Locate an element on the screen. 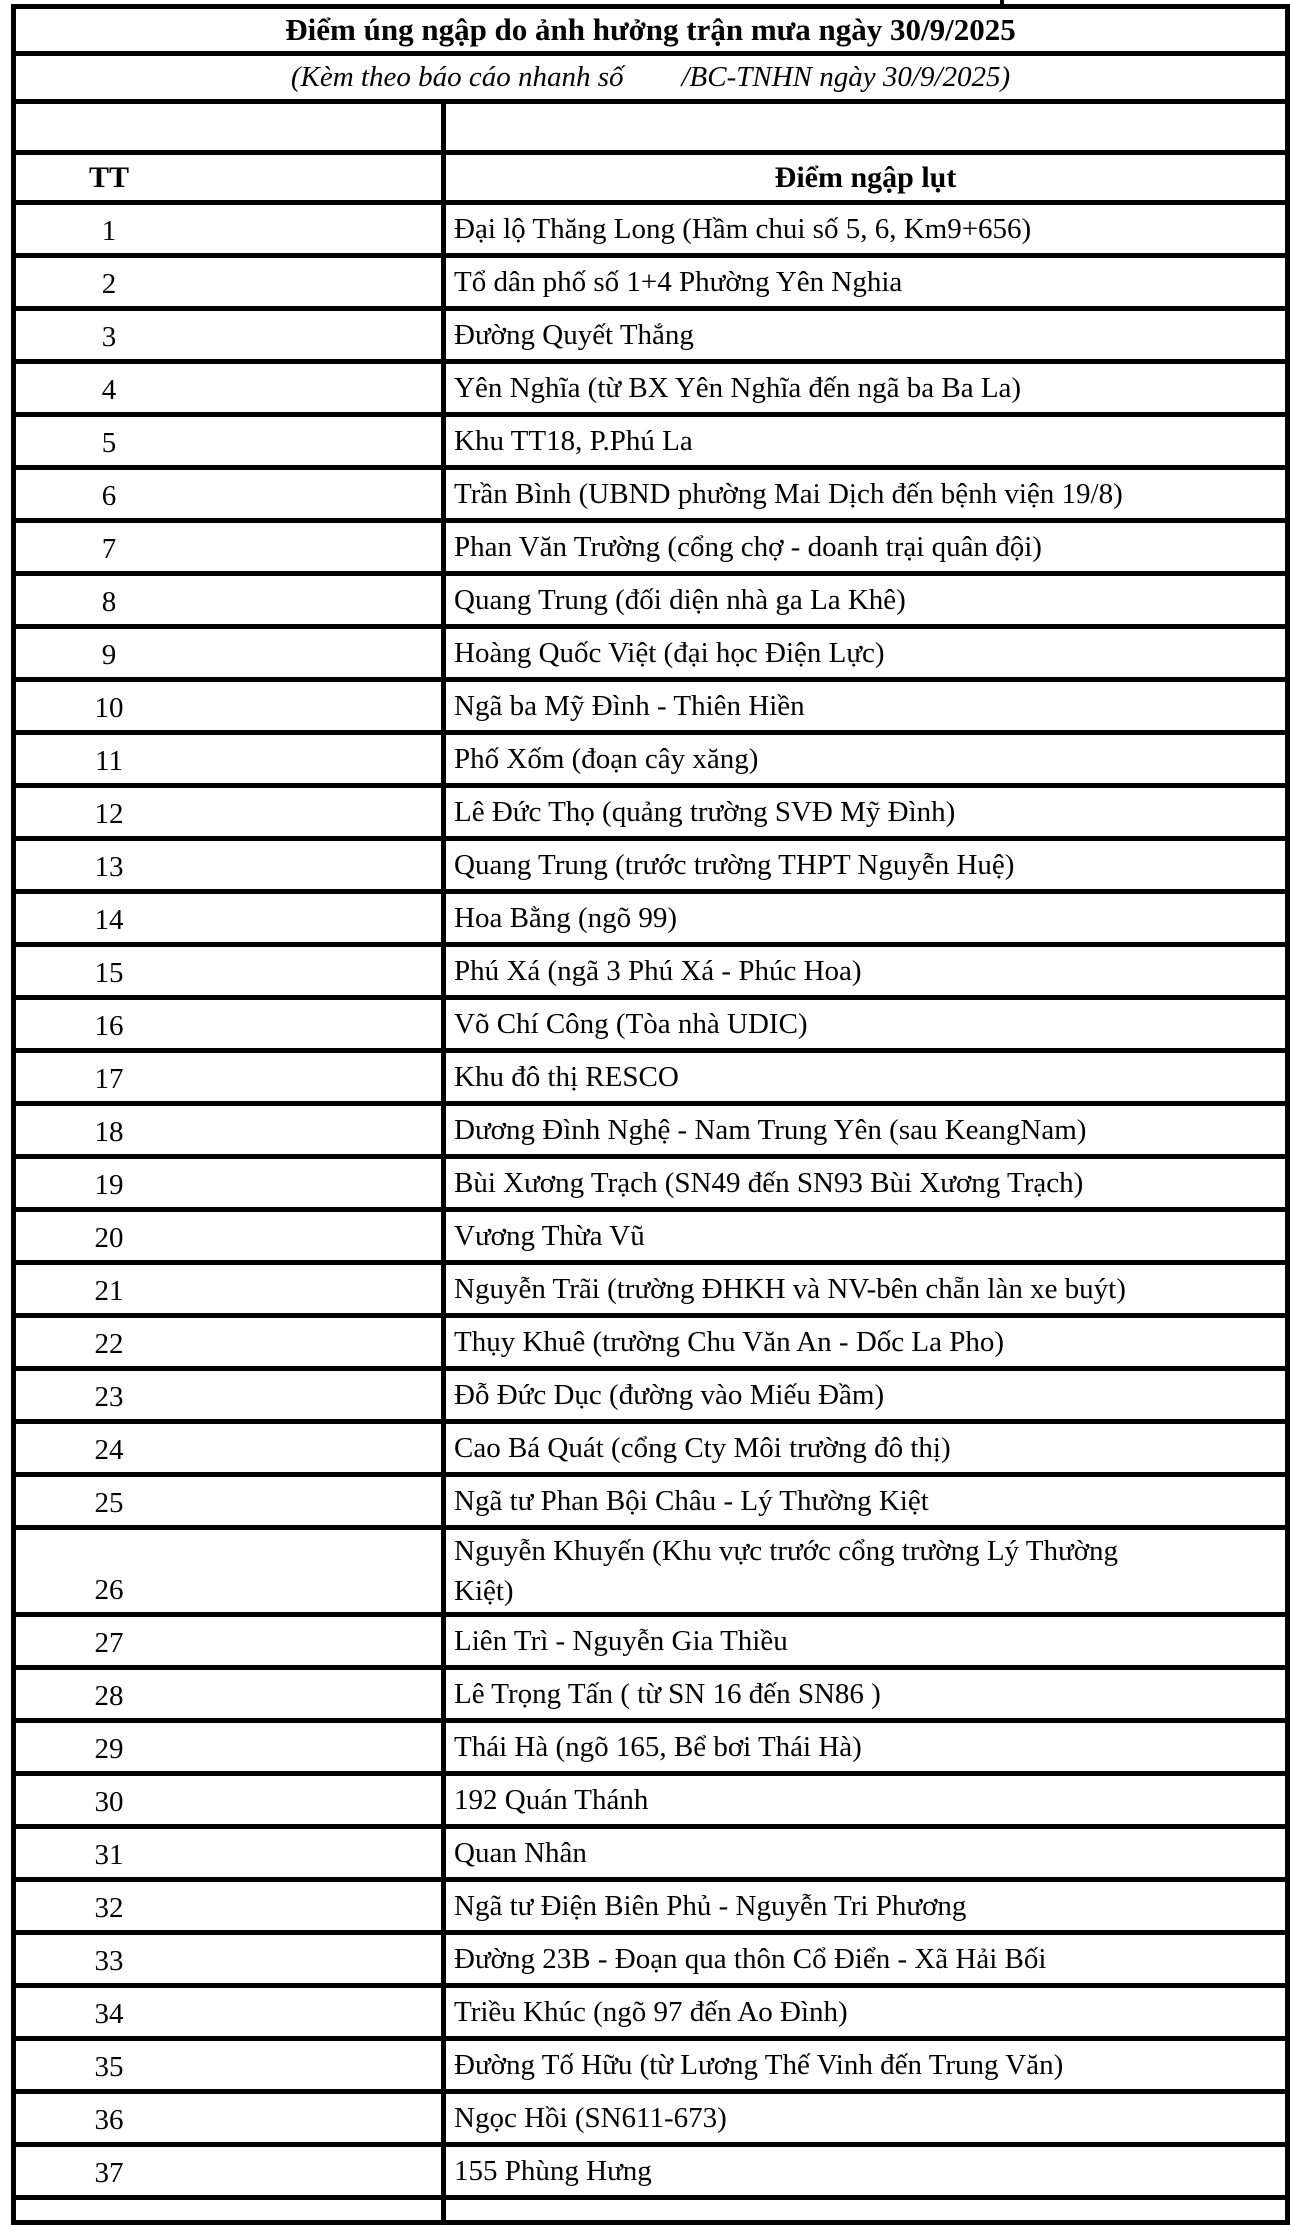 This screenshot has width=1290, height=2225. table-row: 20 Vương Thừa Vũ is located at coordinates (650, 1236).